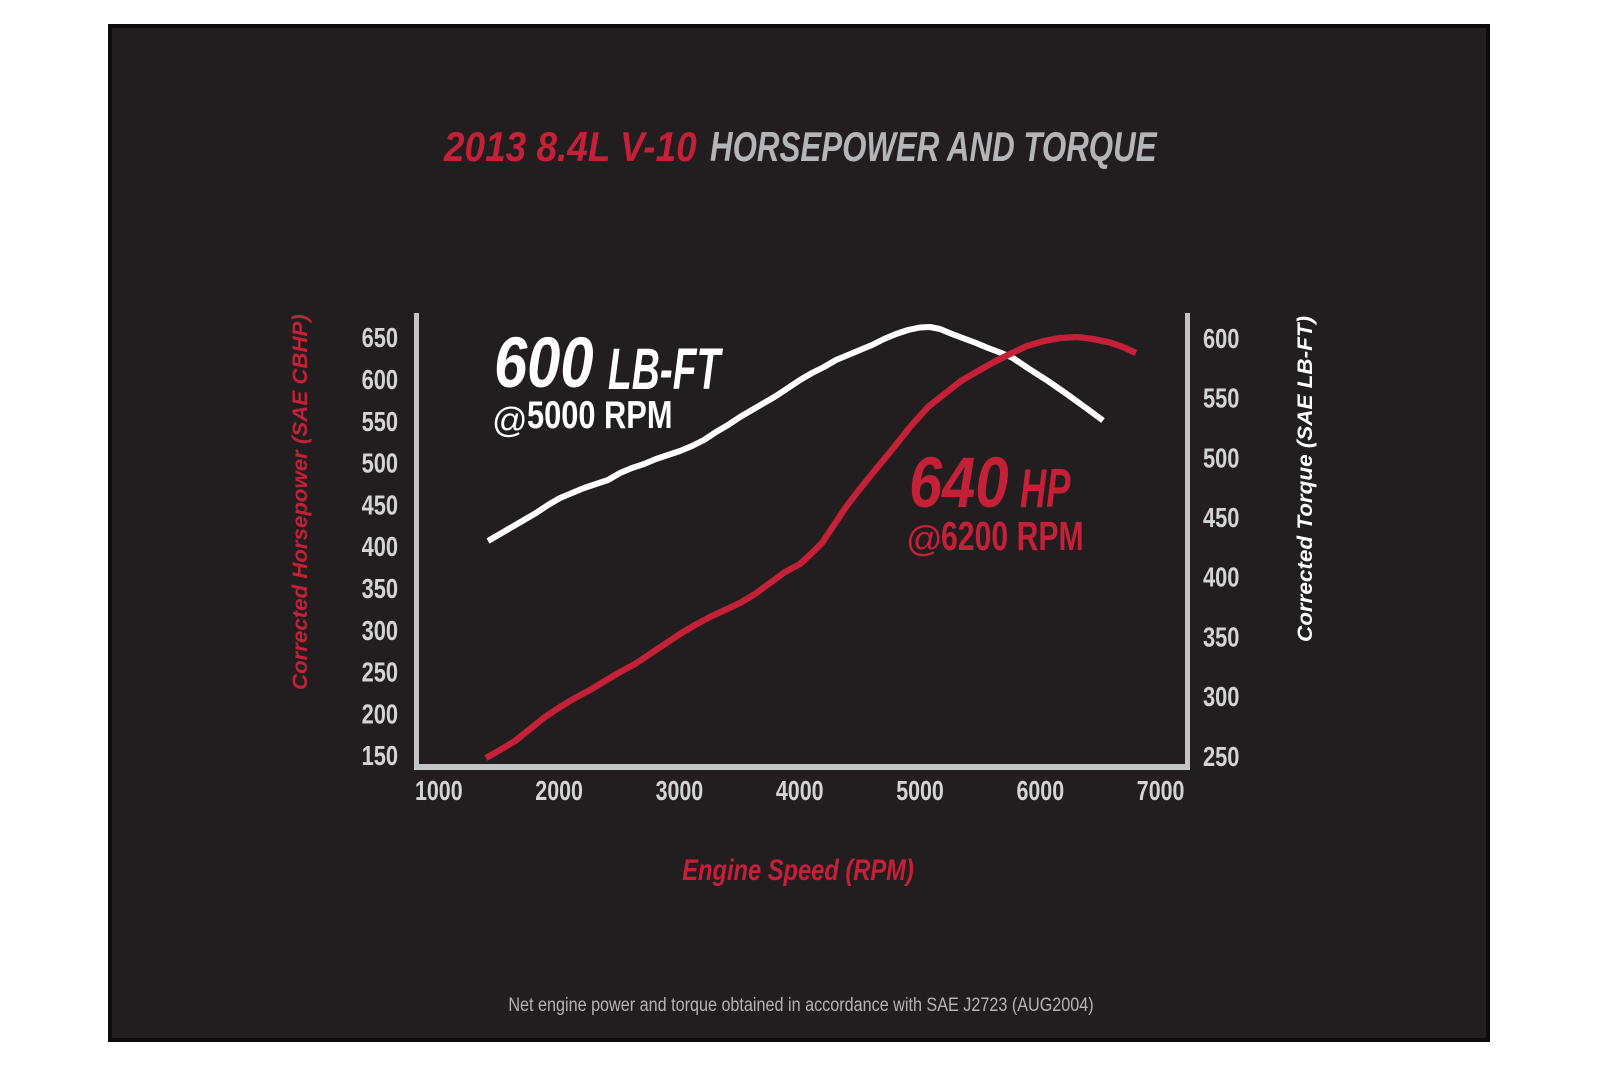  What do you see at coordinates (800, 790) in the screenshot?
I see `svg-text: 4000` at bounding box center [800, 790].